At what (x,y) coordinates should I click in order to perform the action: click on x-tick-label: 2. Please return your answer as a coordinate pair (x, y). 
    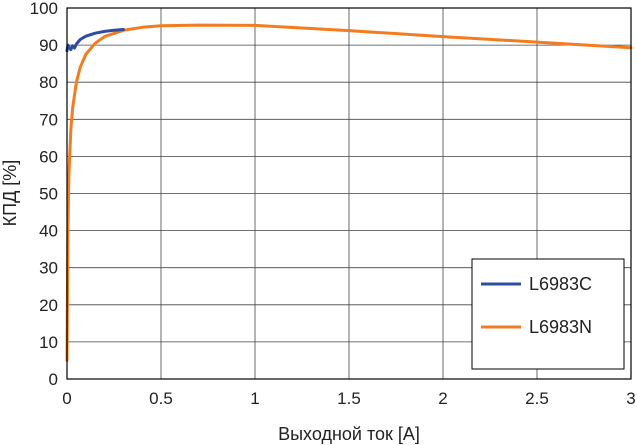
    Looking at the image, I should click on (442, 398).